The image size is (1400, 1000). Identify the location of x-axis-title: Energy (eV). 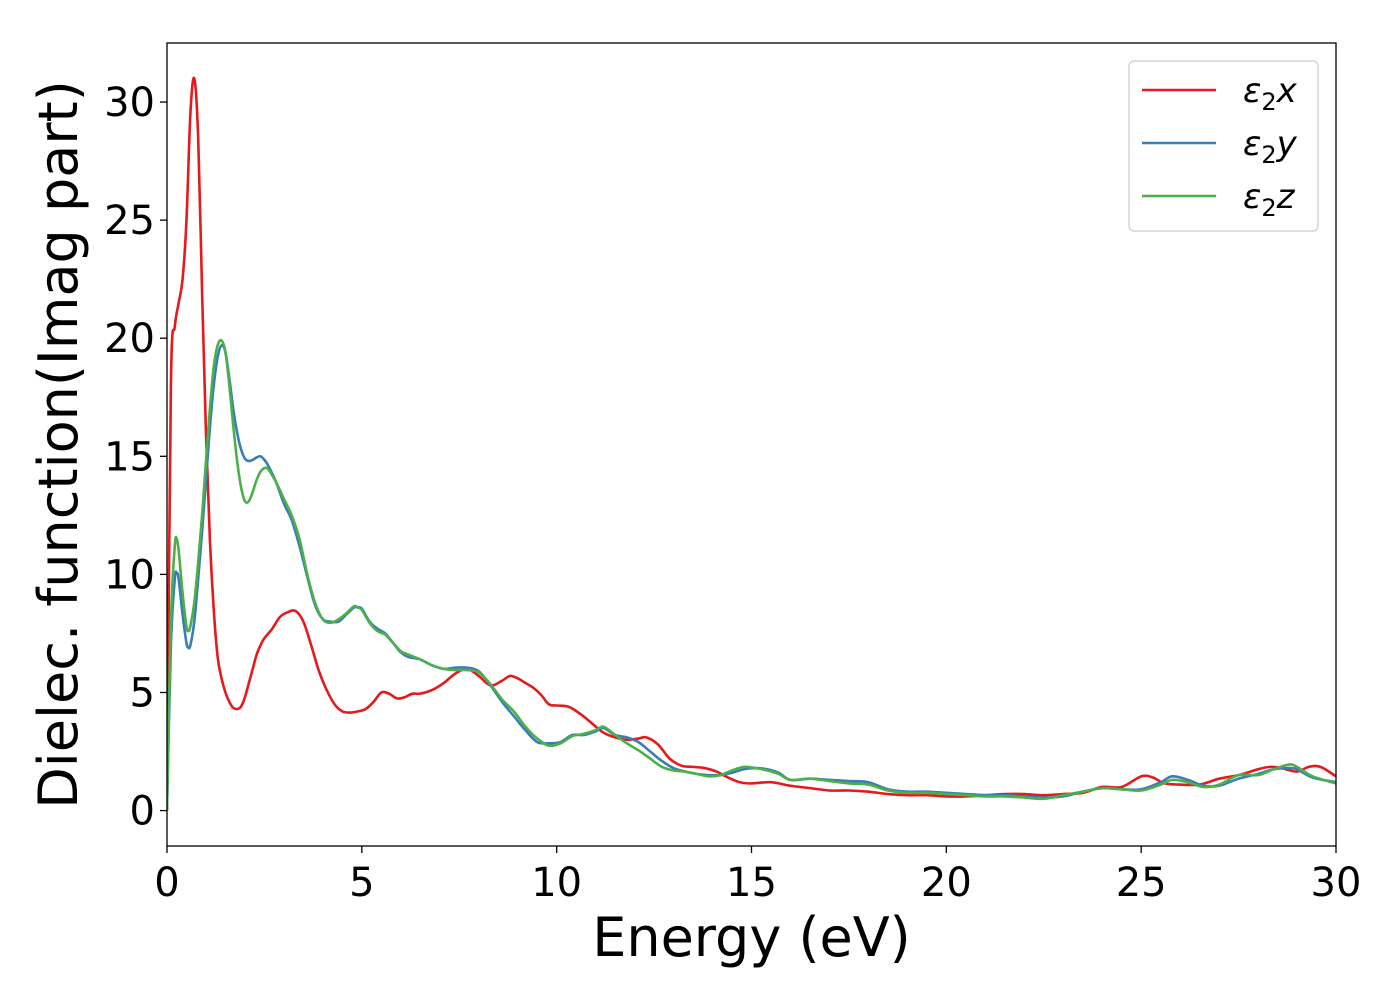
(751, 937).